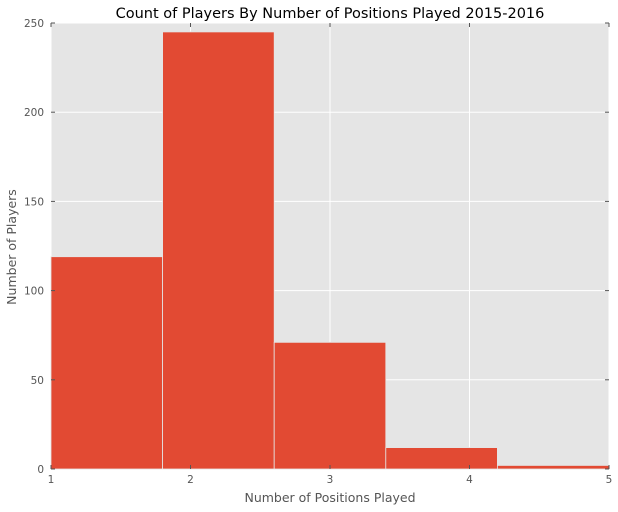 Image resolution: width=618 pixels, height=512 pixels. I want to click on y-tick-label: 0, so click(40, 470).